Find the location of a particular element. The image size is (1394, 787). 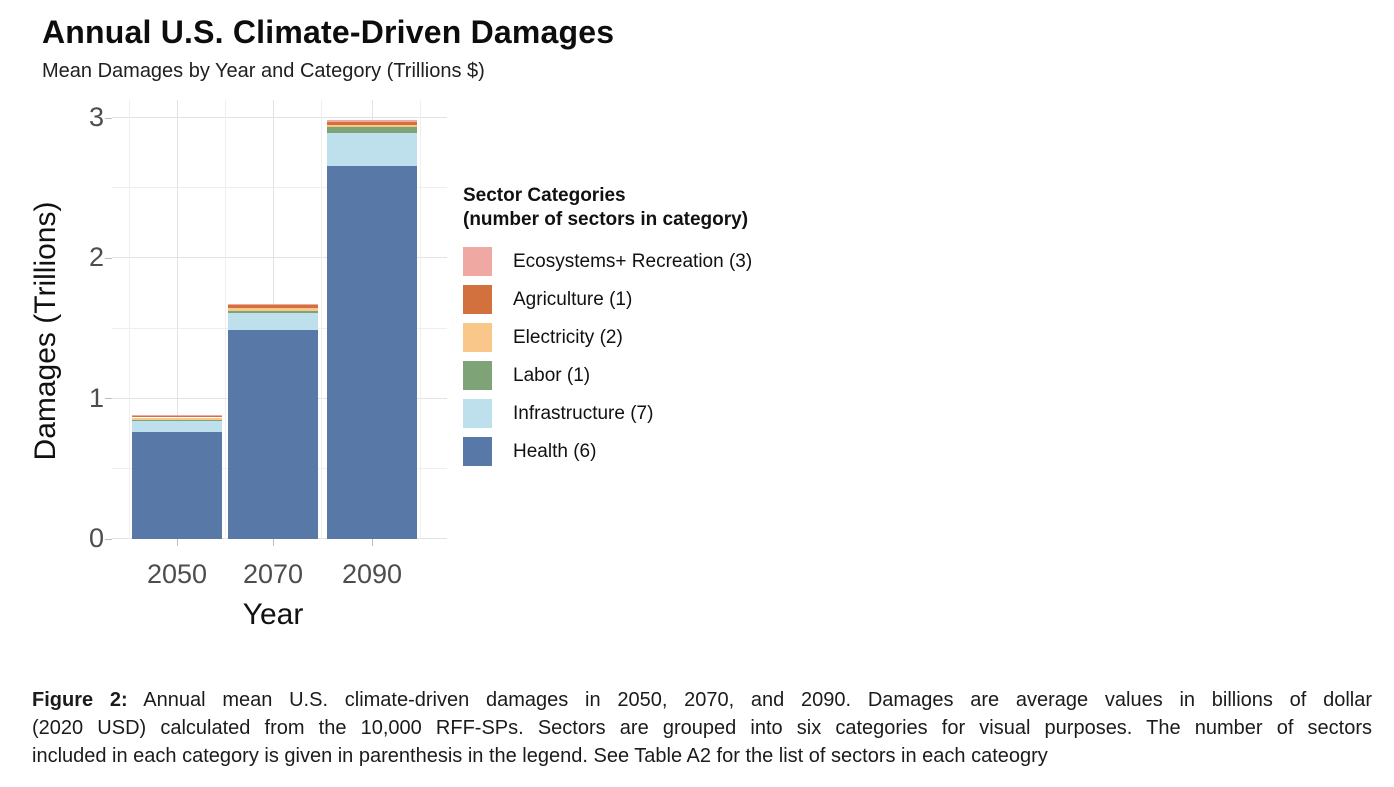

x-tick-mark-2090 is located at coordinates (372, 542).